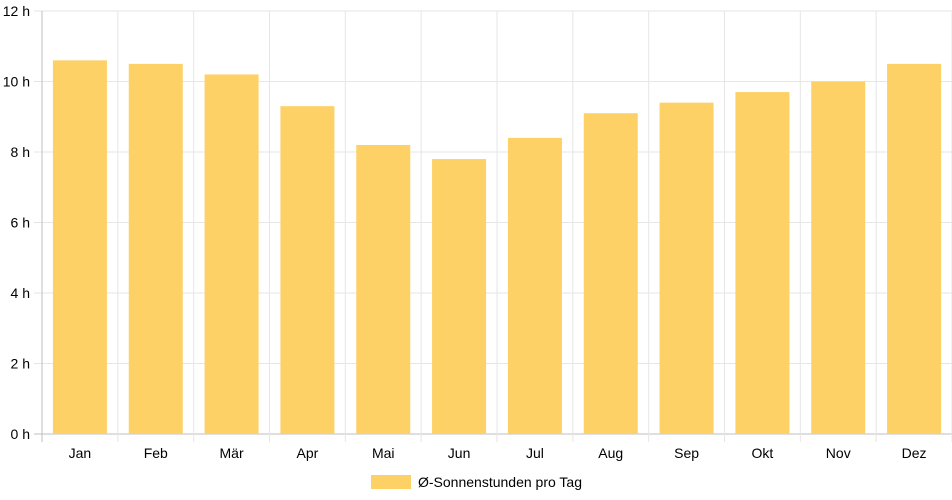 Image resolution: width=952 pixels, height=500 pixels. I want to click on bar-Aug, so click(610, 273).